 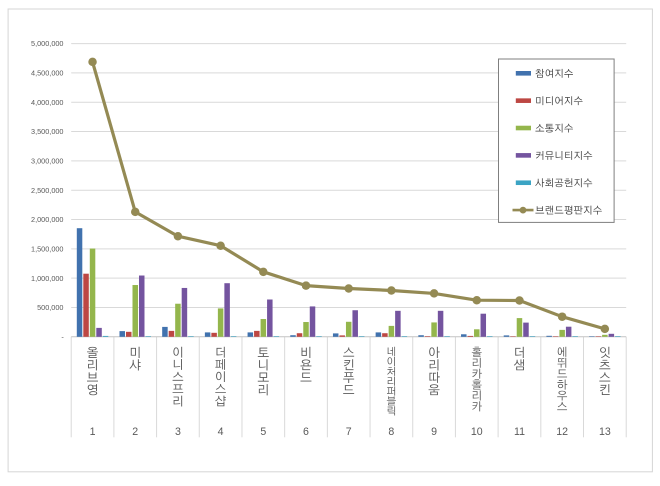 I want to click on svg-text: 4, so click(x=221, y=432).